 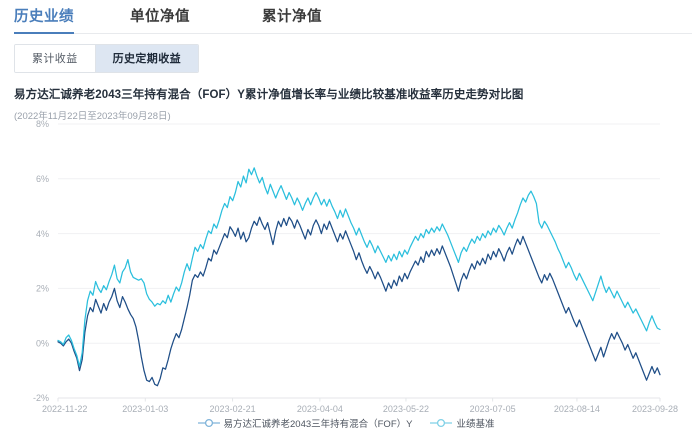 What do you see at coordinates (42, 343) in the screenshot?
I see `y-axis-tick-label: 0%` at bounding box center [42, 343].